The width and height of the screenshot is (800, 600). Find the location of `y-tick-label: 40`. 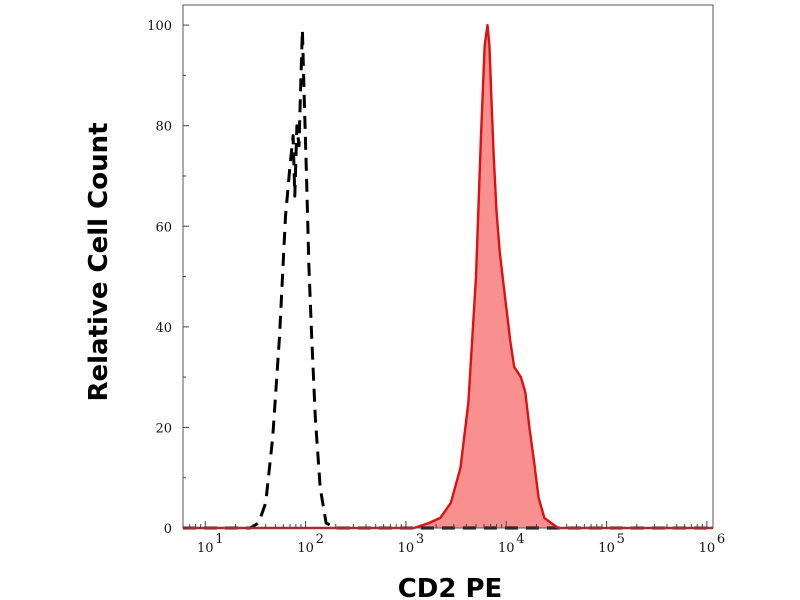

y-tick-label: 40 is located at coordinates (163, 328).